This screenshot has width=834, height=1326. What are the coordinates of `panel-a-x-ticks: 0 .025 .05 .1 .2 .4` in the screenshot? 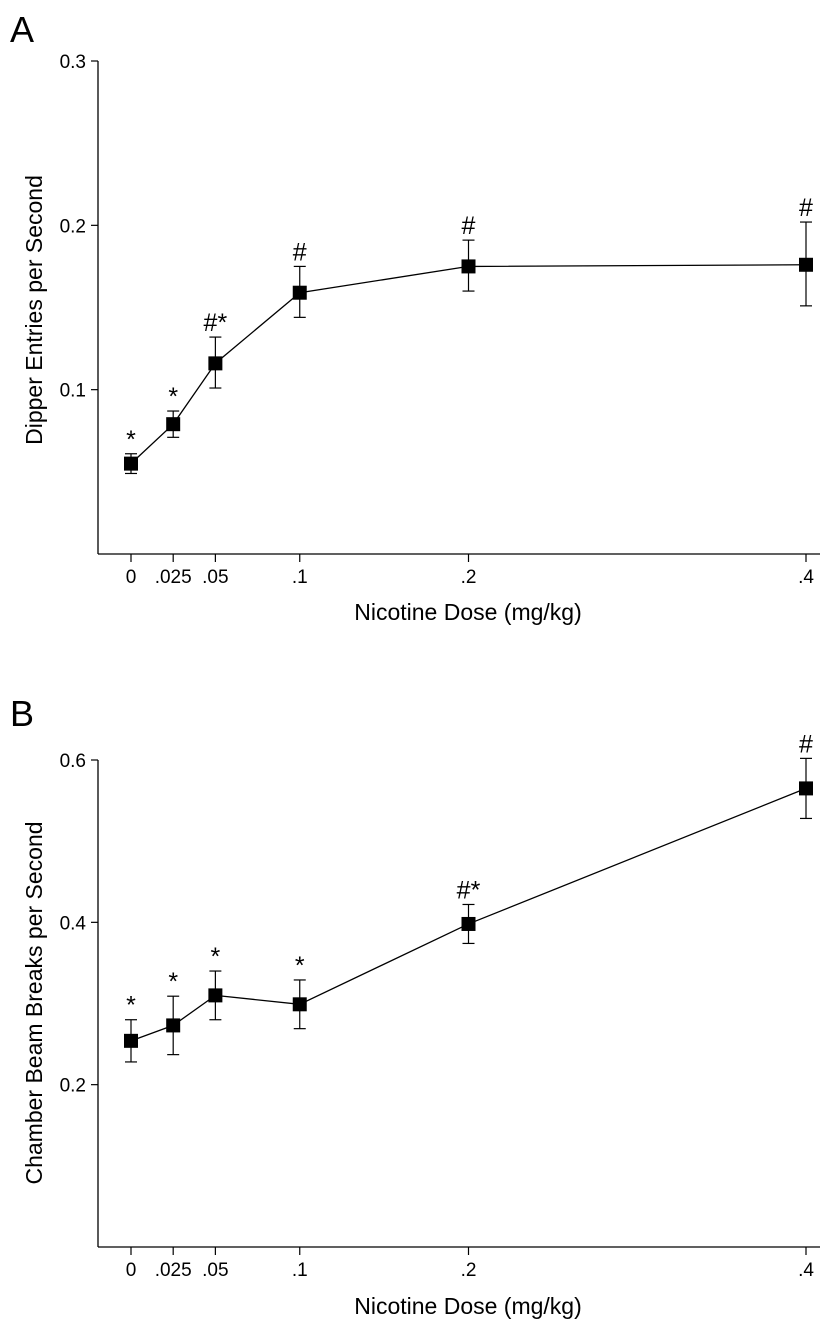 It's located at (470, 571).